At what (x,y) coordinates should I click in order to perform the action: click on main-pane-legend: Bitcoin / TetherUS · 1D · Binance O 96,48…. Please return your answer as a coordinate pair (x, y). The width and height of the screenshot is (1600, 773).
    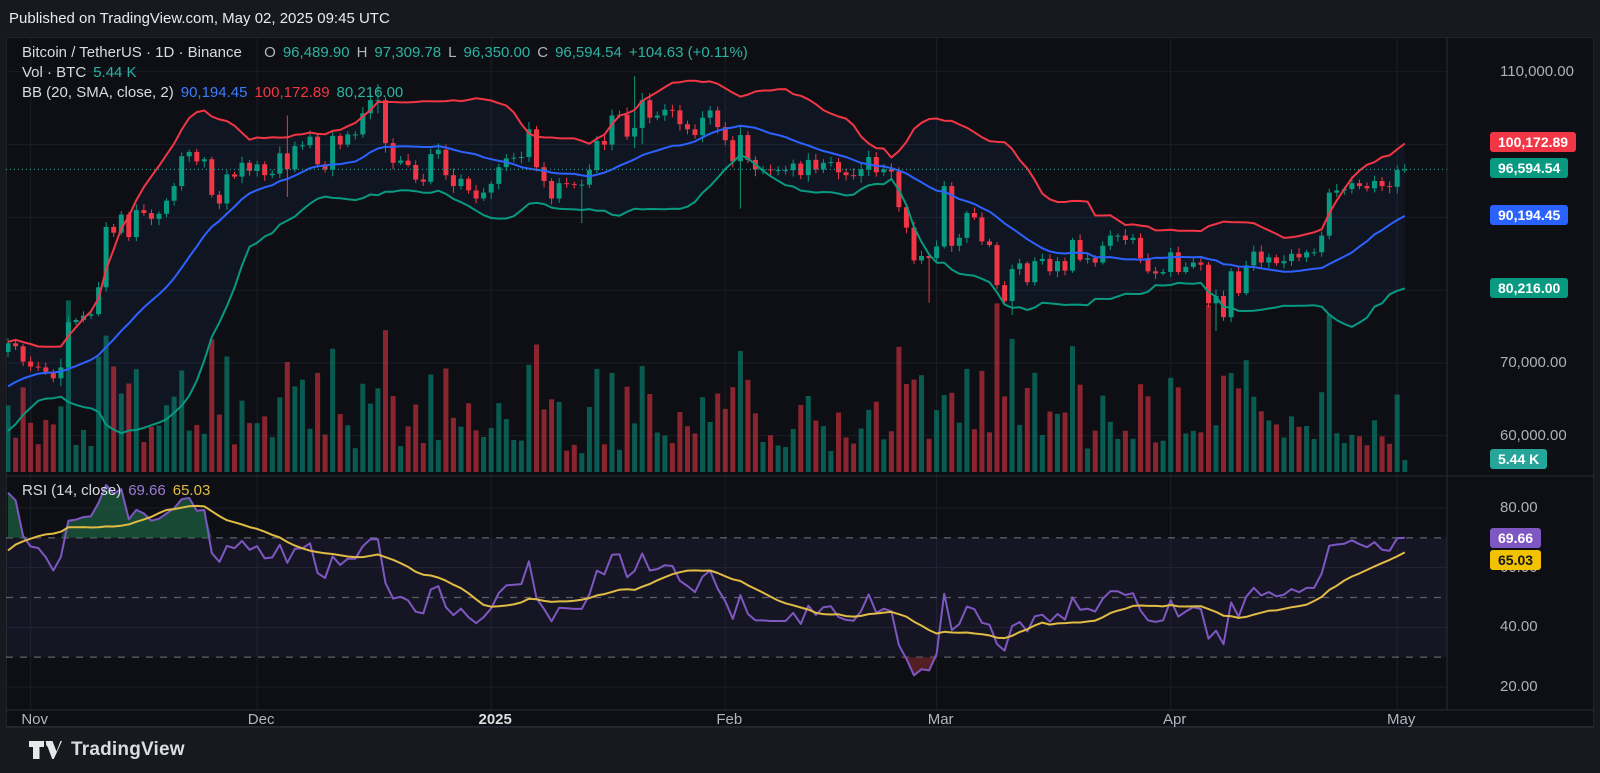
    Looking at the image, I should click on (385, 73).